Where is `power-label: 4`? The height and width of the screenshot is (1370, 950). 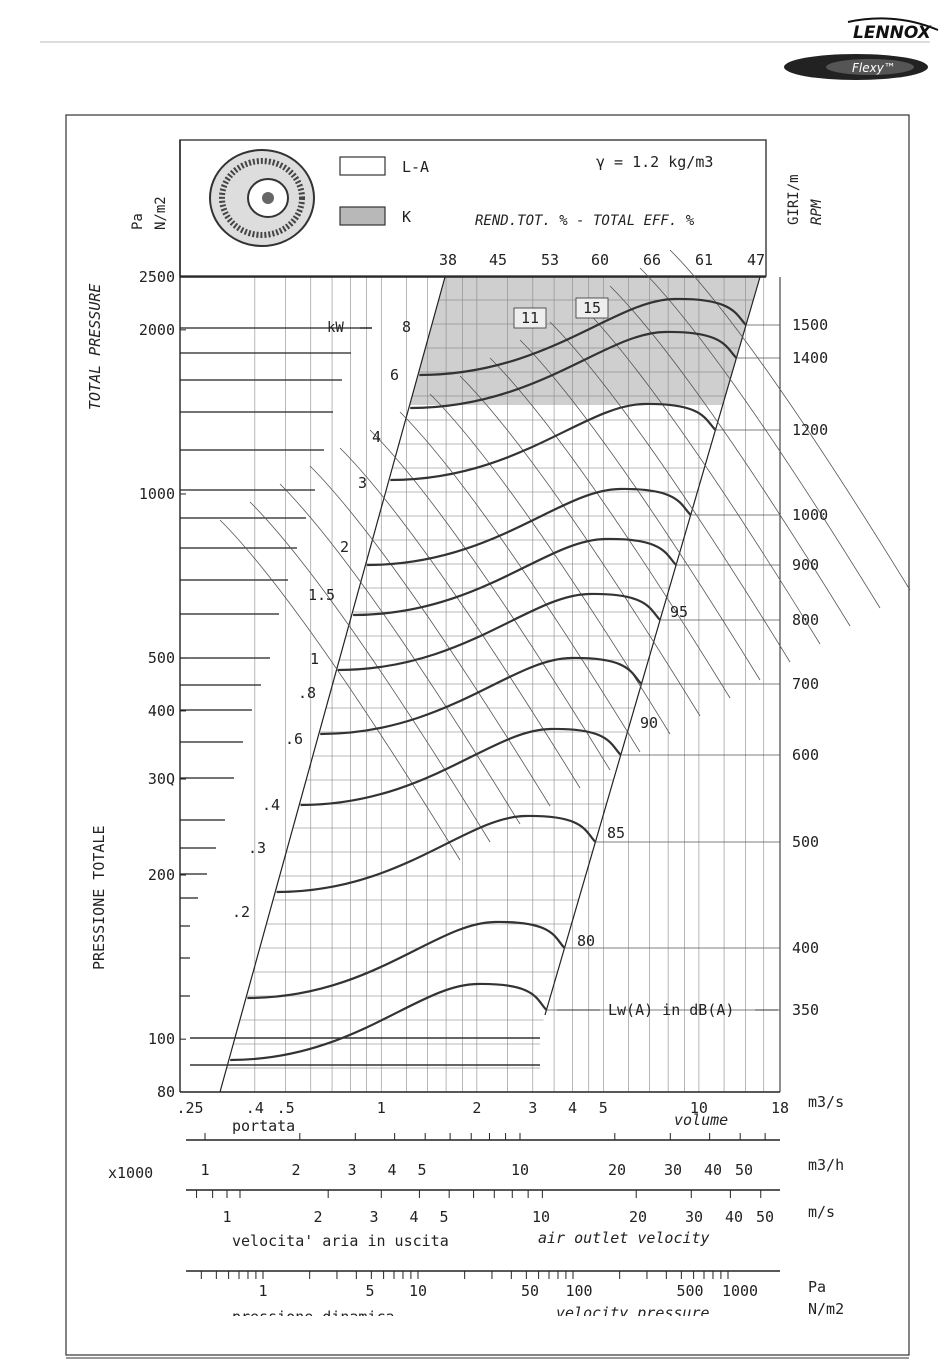 power-label: 4 is located at coordinates (376, 437).